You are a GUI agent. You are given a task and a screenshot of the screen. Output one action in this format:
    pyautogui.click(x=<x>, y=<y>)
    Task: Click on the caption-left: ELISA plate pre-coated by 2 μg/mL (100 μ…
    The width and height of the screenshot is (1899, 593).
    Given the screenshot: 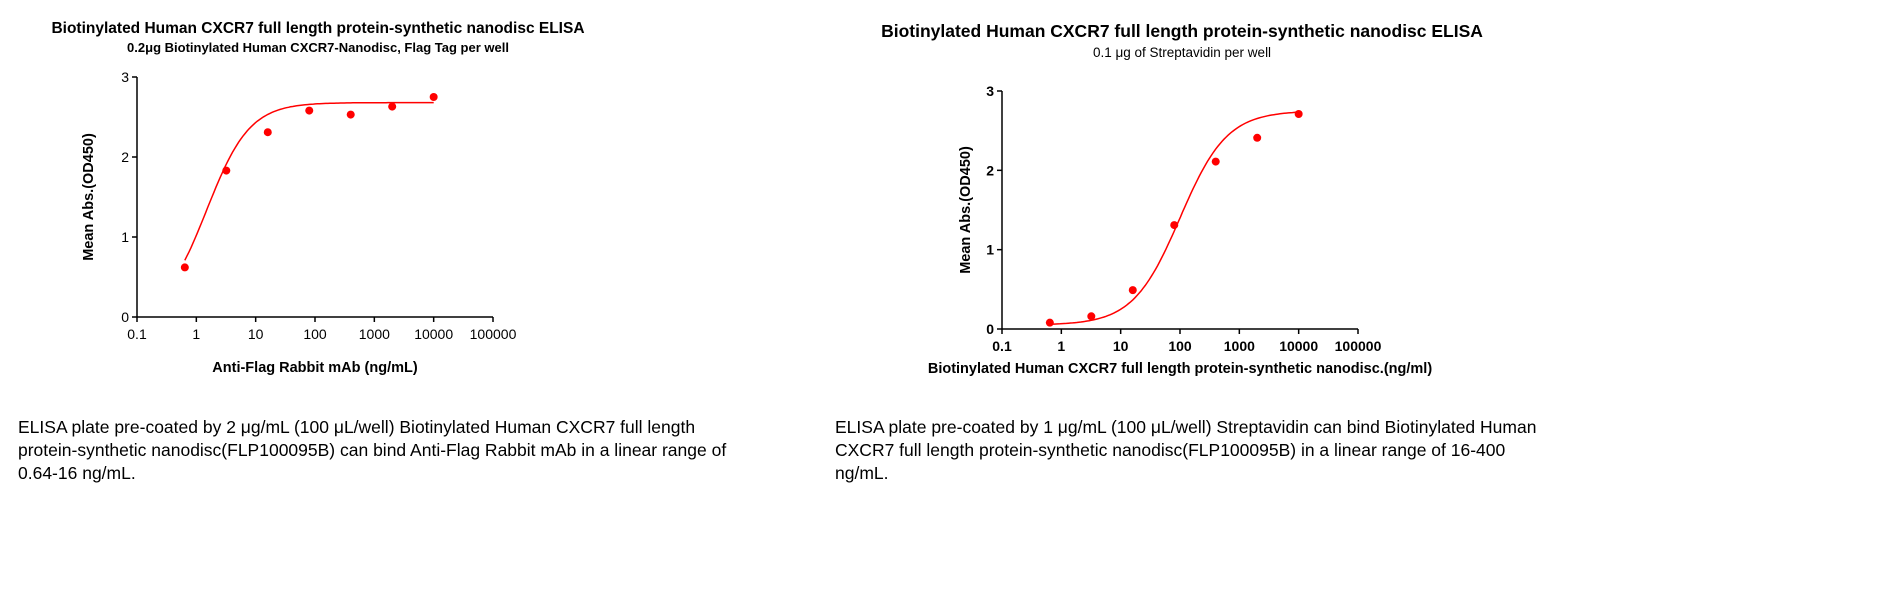 What is the action you would take?
    pyautogui.click(x=372, y=450)
    